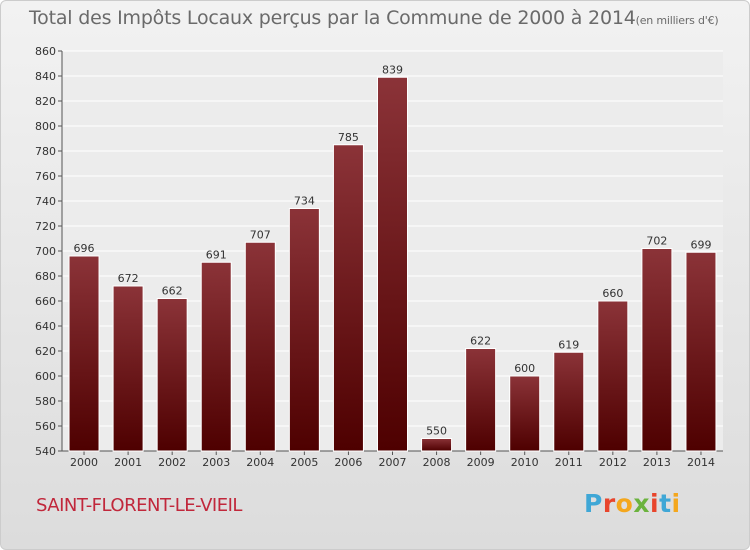  Describe the element at coordinates (481, 462) in the screenshot. I see `x-tick-label: 2009` at that location.